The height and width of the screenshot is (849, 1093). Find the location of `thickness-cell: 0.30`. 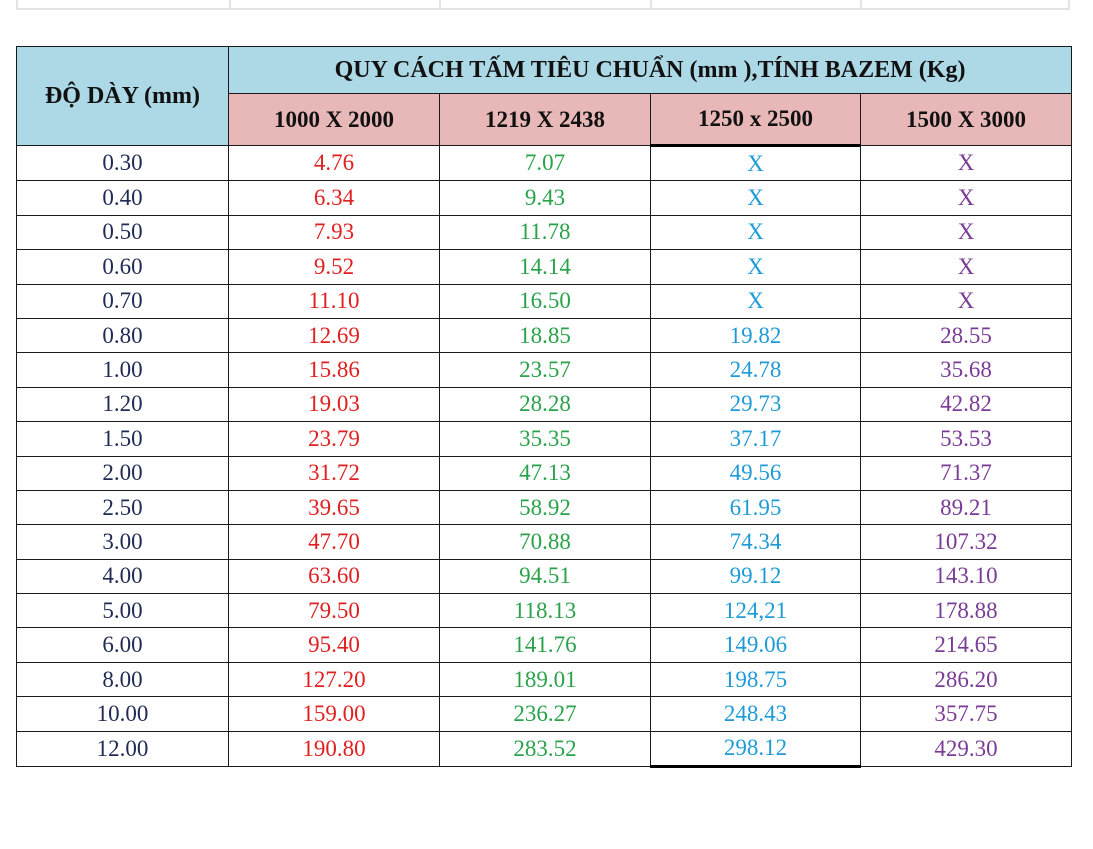

thickness-cell: 0.30 is located at coordinates (122, 163).